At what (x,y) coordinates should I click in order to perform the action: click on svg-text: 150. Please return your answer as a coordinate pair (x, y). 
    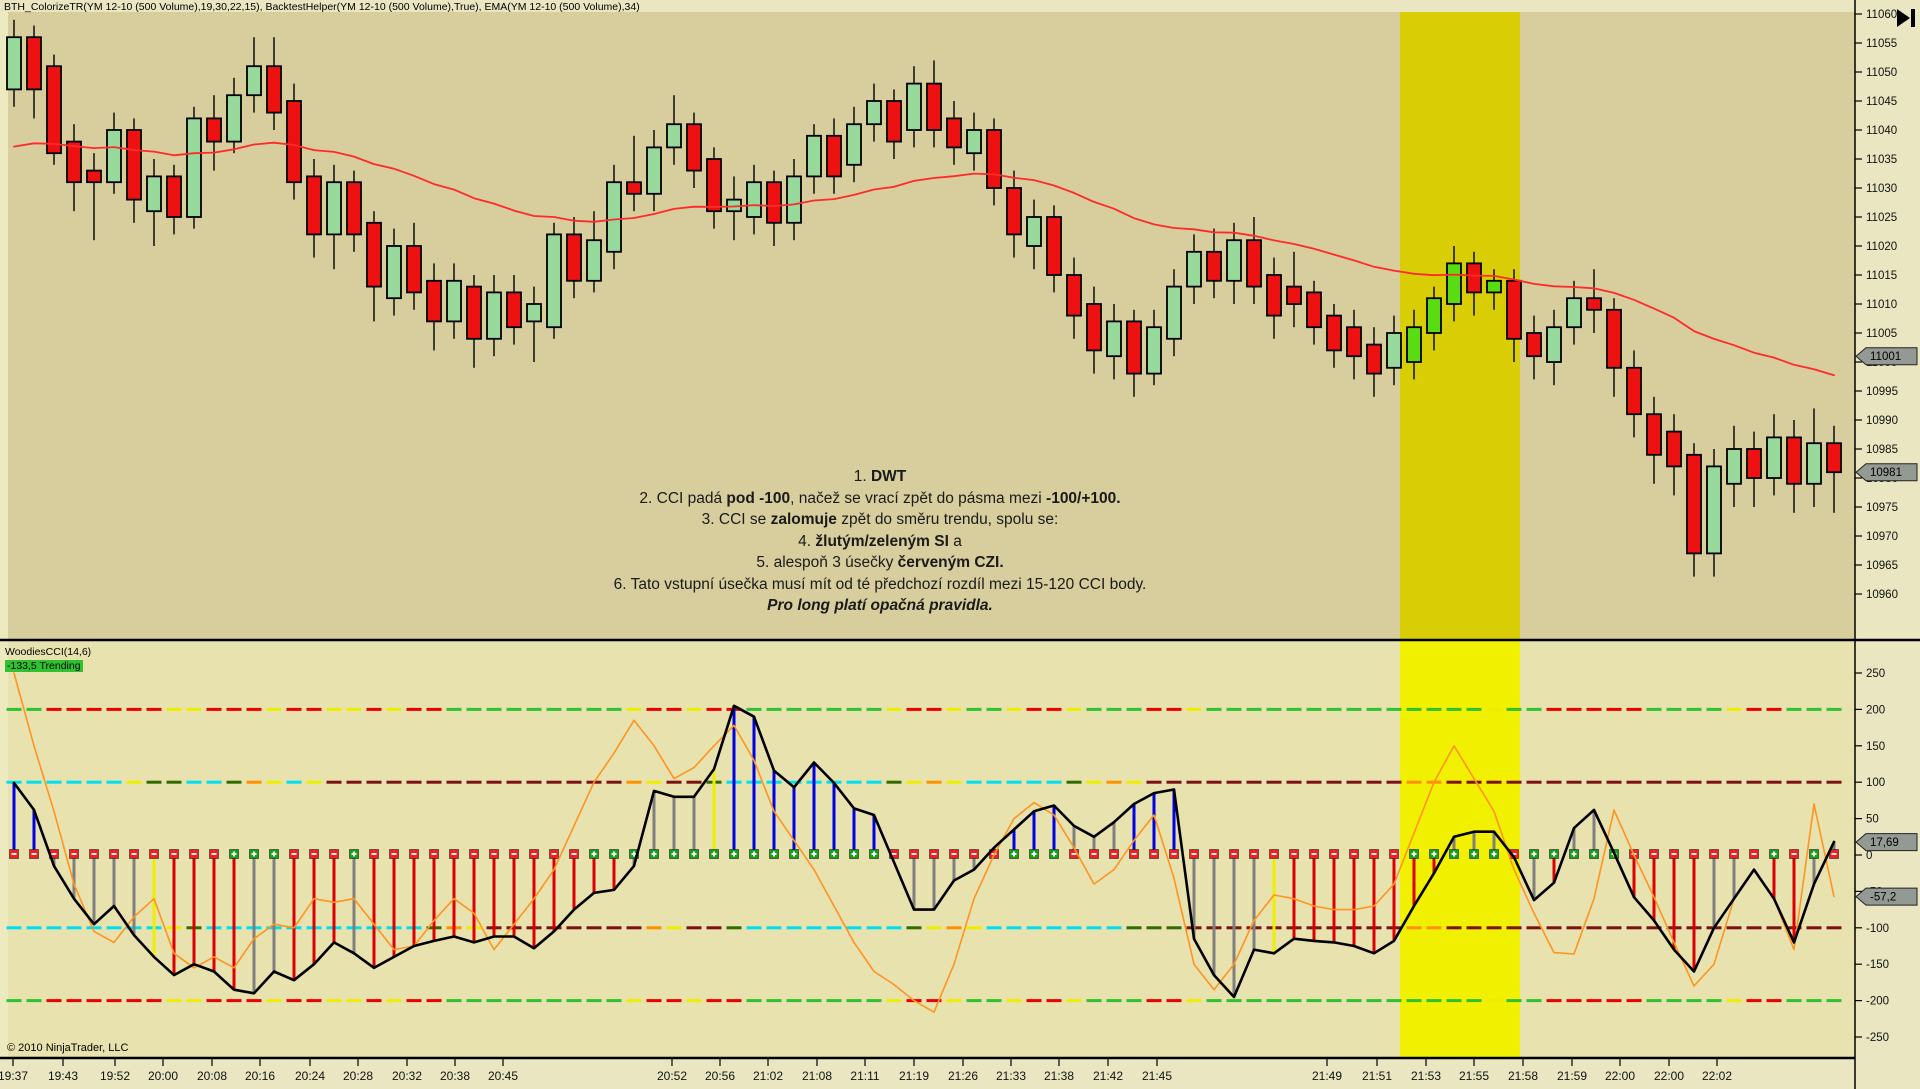
    Looking at the image, I should click on (1875, 747).